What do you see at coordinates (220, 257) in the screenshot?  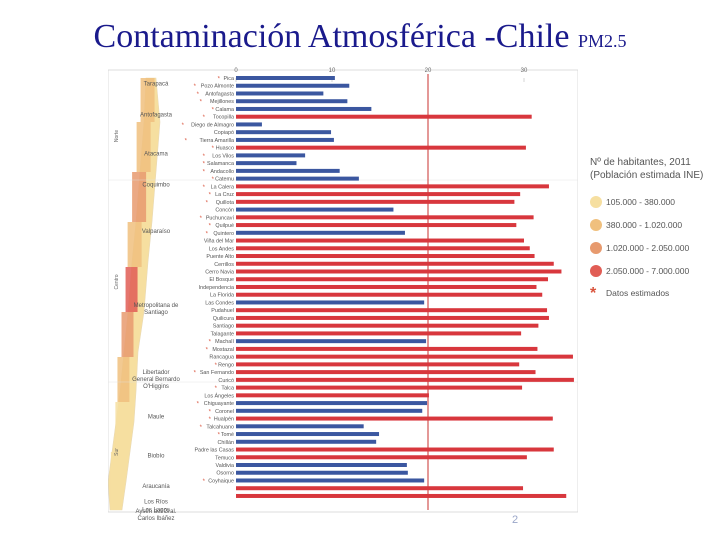 I see `city-label: Puente Alto` at bounding box center [220, 257].